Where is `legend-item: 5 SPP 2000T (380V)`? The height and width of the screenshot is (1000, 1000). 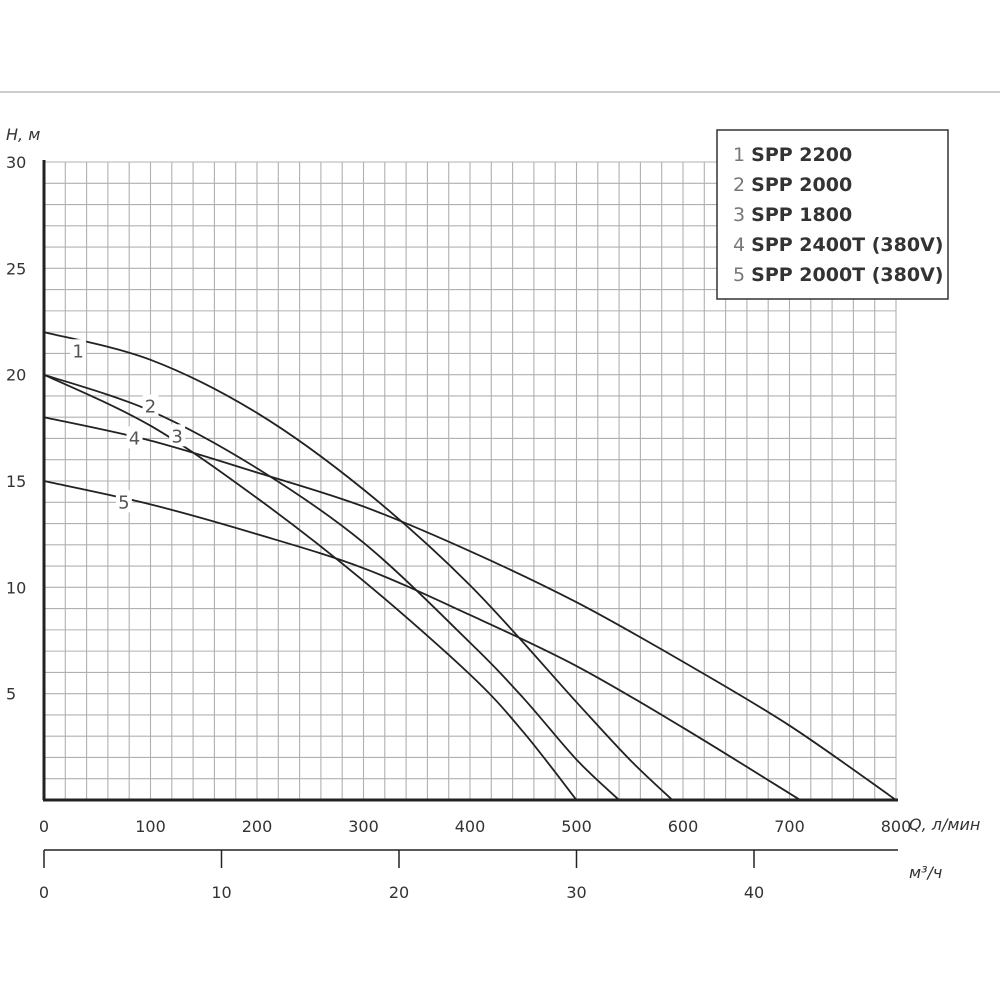
legend-item: 5 SPP 2000T (380V) is located at coordinates (838, 275).